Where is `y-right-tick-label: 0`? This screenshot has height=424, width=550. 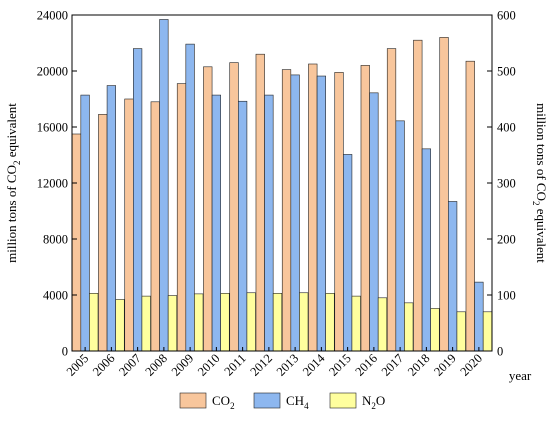 y-right-tick-label: 0 is located at coordinates (500, 352).